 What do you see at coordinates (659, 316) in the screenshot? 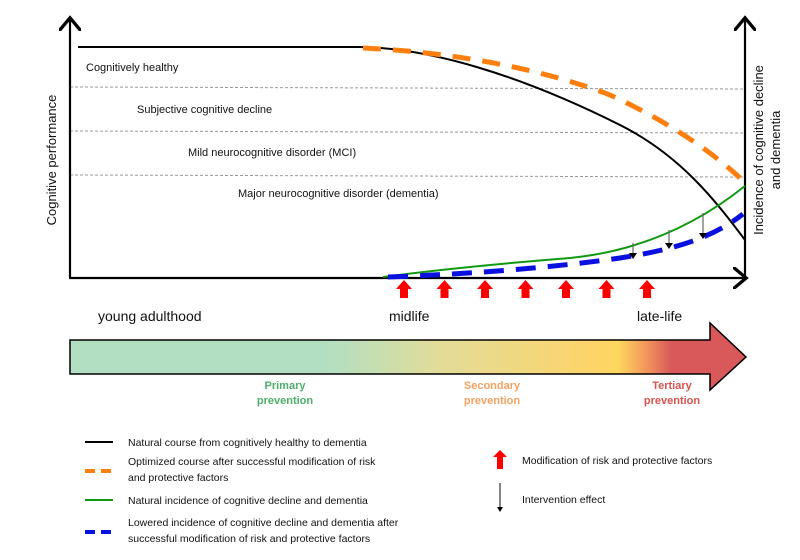
I see `life-phase-late-life: late-life` at bounding box center [659, 316].